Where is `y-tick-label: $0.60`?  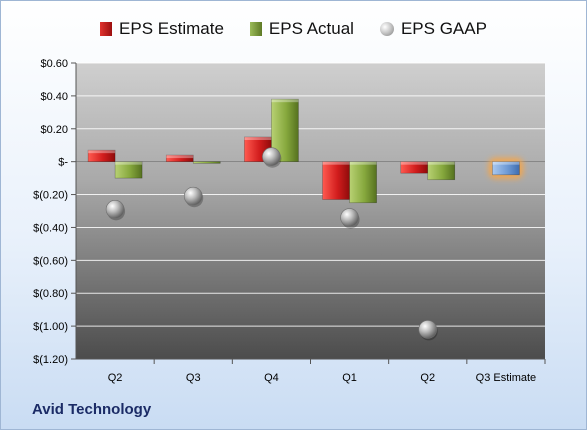 y-tick-label: $0.60 is located at coordinates (54, 64).